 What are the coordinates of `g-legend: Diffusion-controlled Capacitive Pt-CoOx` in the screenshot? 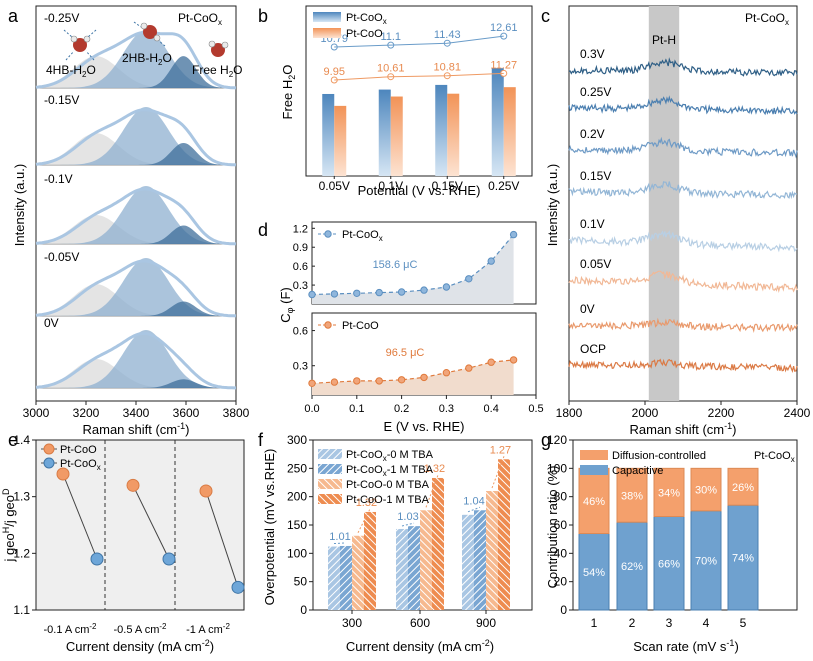 It's located at (687, 463).